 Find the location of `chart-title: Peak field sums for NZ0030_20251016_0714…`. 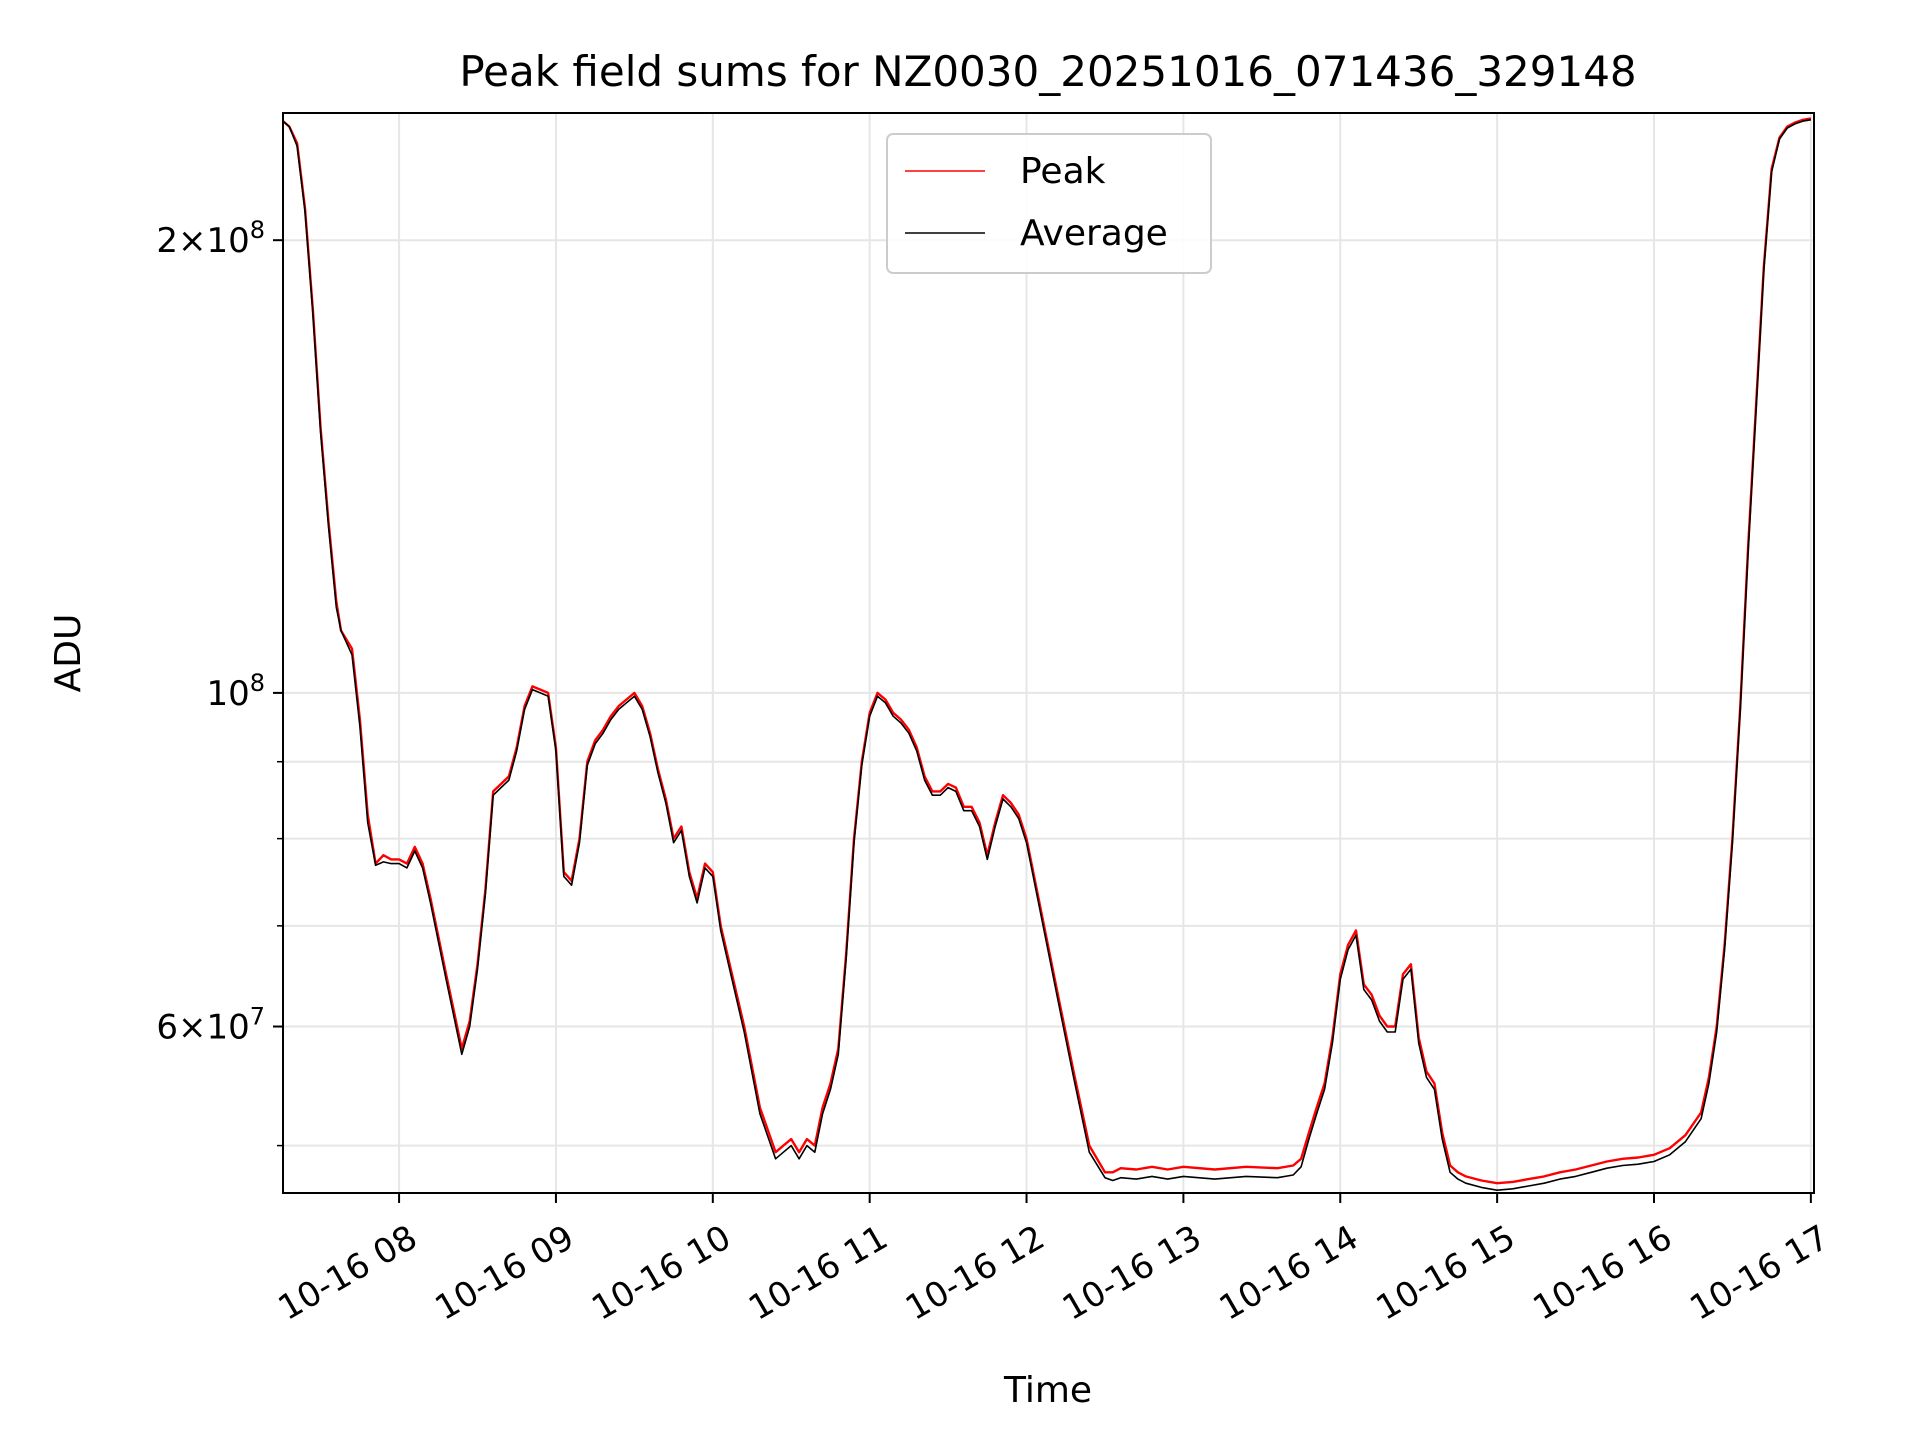

chart-title: Peak field sums for NZ0030_20251016_0714… is located at coordinates (1047, 71).